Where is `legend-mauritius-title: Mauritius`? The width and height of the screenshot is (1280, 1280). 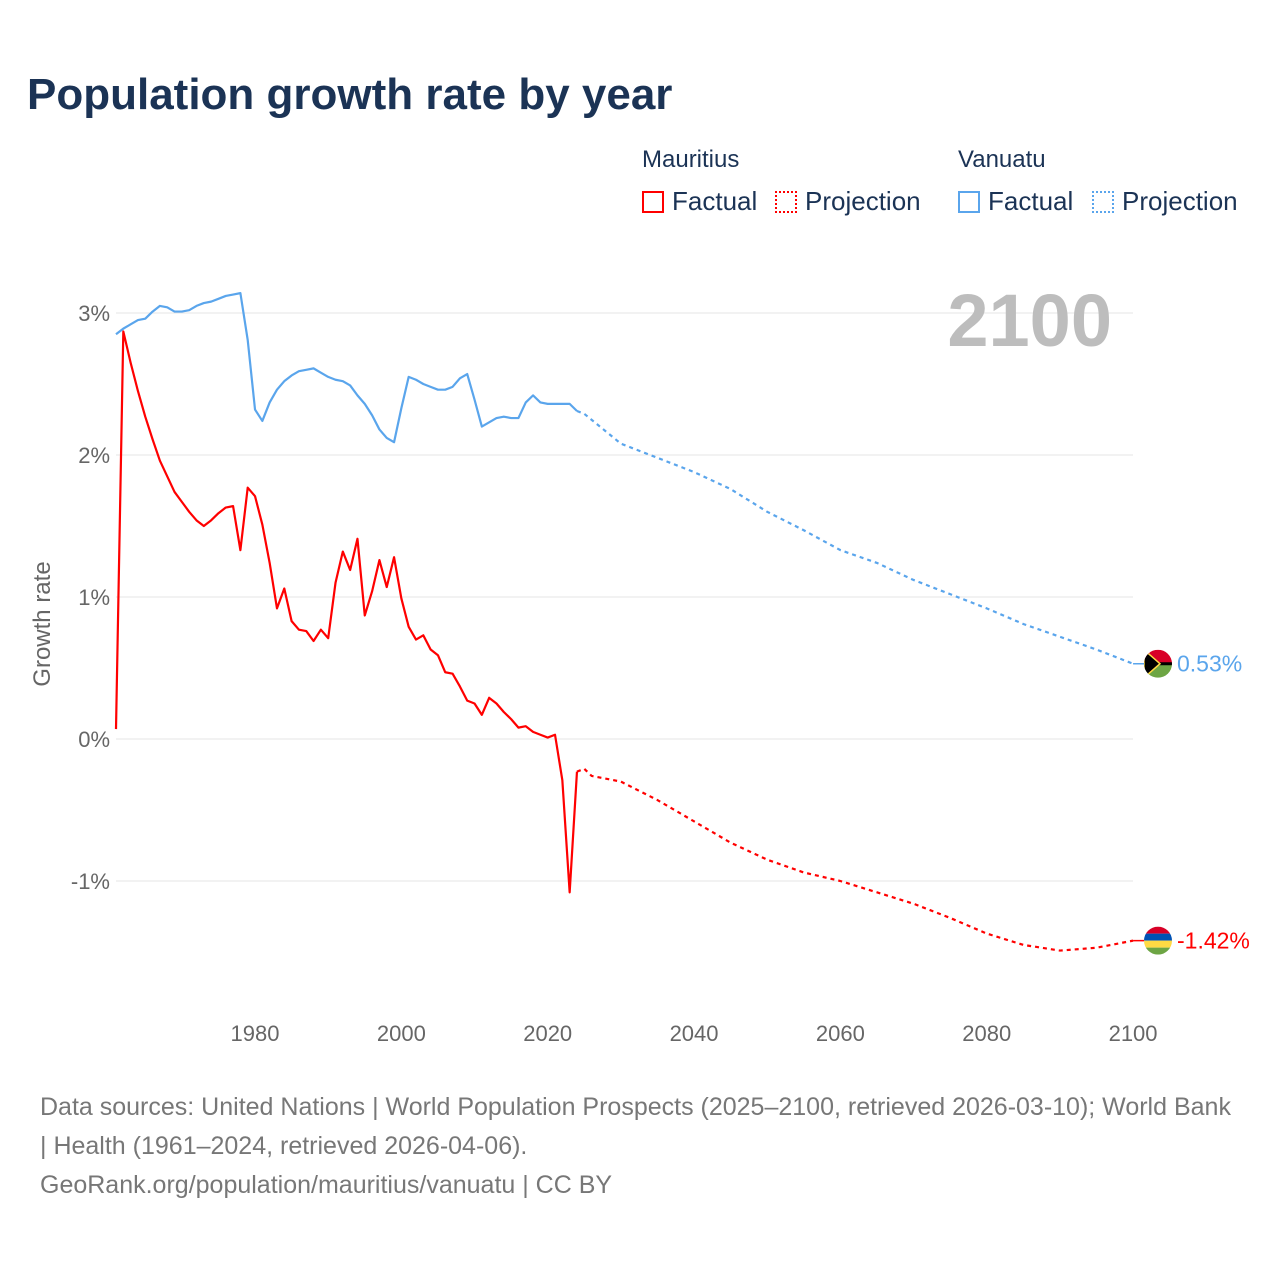
legend-mauritius-title: Mauritius is located at coordinates (691, 159).